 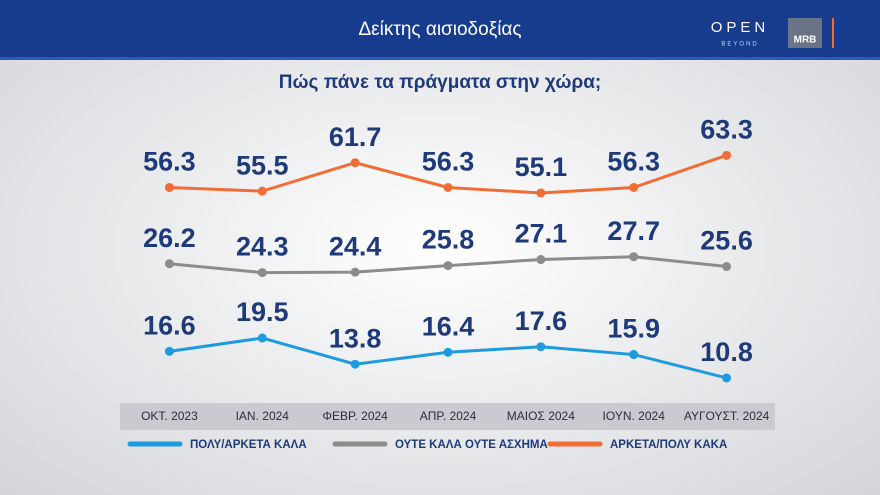 I want to click on logo: OPEN, so click(x=740, y=27).